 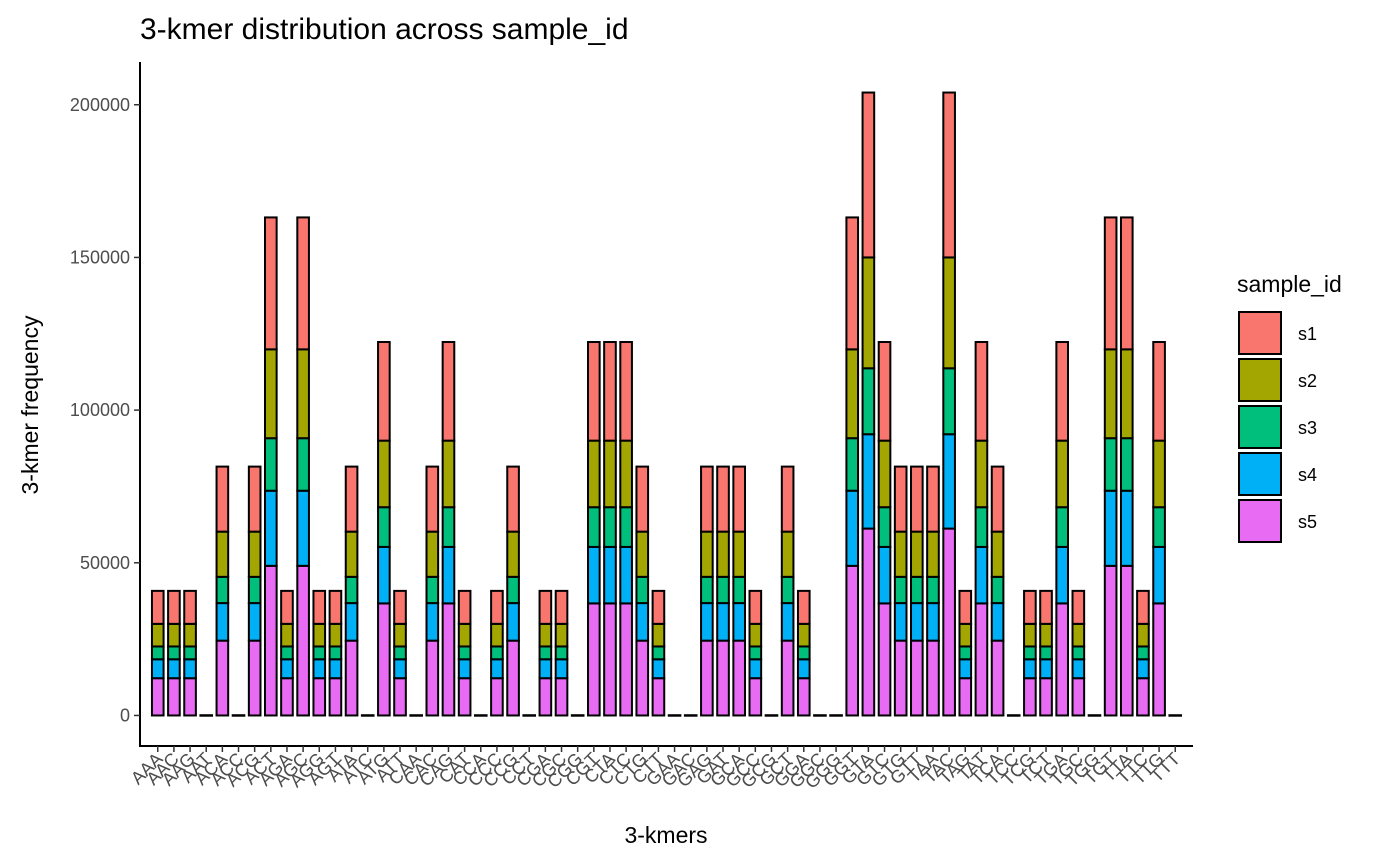 What do you see at coordinates (900, 554) in the screenshot?
I see `bar-segment-s2-GTG` at bounding box center [900, 554].